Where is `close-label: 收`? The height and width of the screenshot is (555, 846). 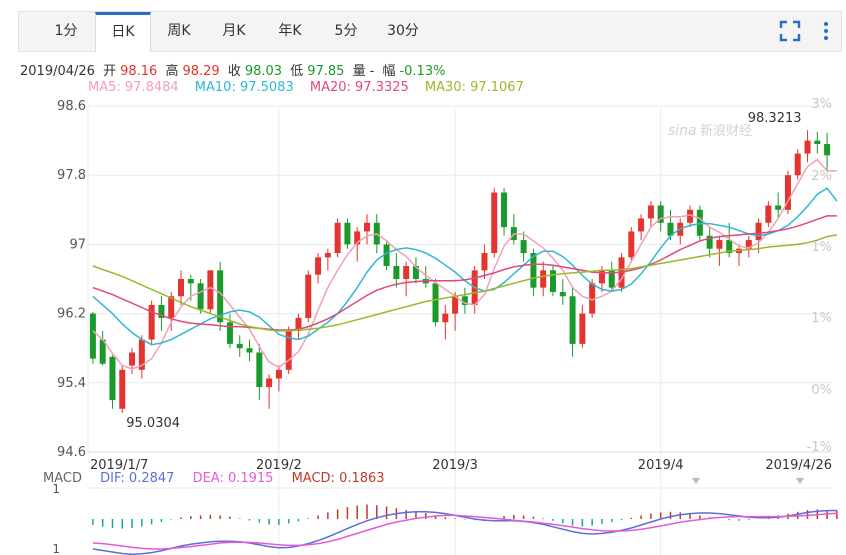 close-label: 收 is located at coordinates (234, 71).